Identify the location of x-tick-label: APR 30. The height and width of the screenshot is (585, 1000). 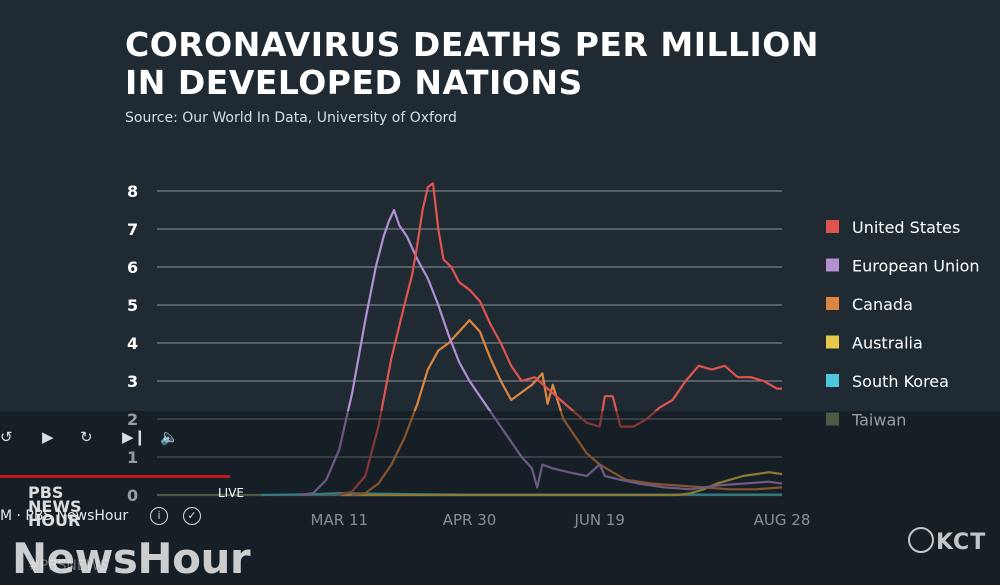
(470, 520).